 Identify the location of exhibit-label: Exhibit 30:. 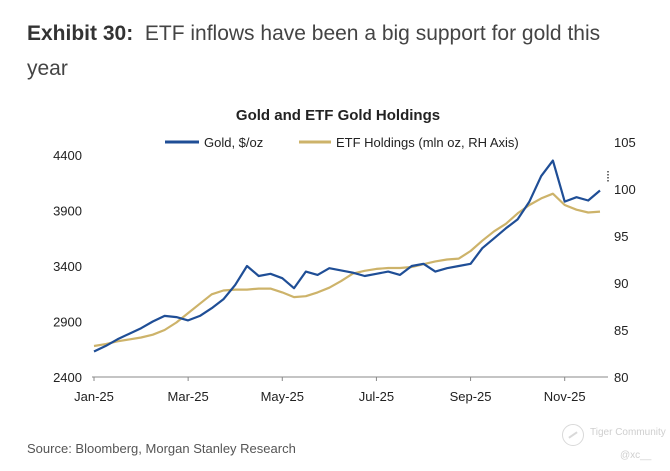
(80, 33).